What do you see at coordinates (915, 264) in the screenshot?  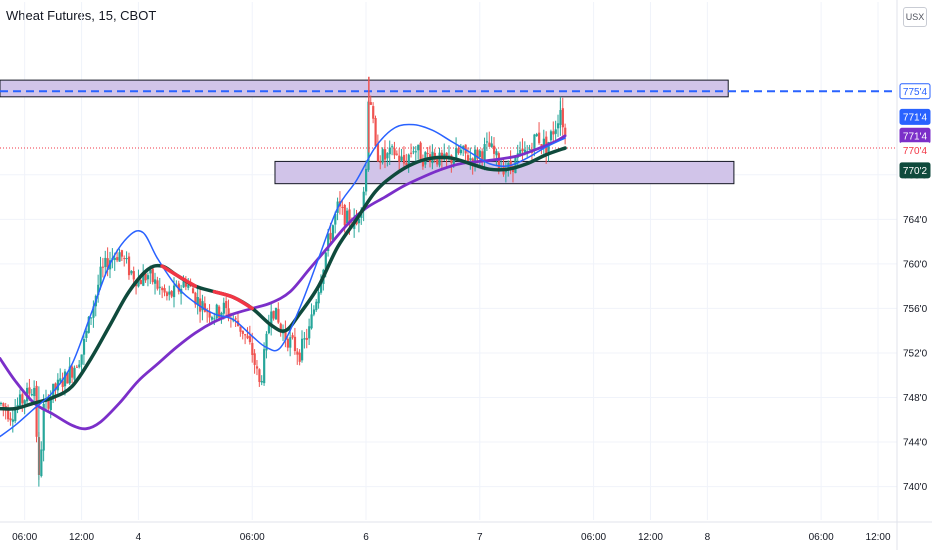 I see `y-tick-label: 760'0` at bounding box center [915, 264].